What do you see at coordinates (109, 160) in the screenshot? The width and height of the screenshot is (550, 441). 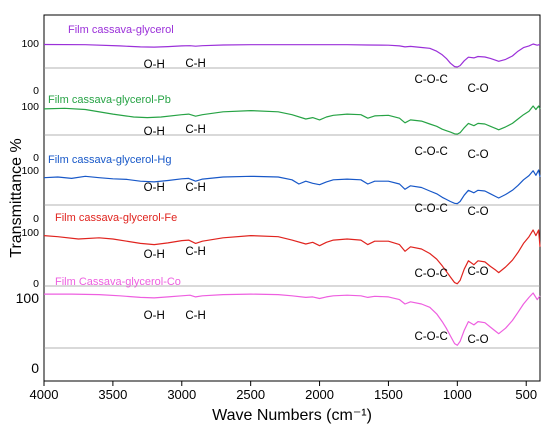 I see `series-label: Film cassava-glycerol-Hg` at bounding box center [109, 160].